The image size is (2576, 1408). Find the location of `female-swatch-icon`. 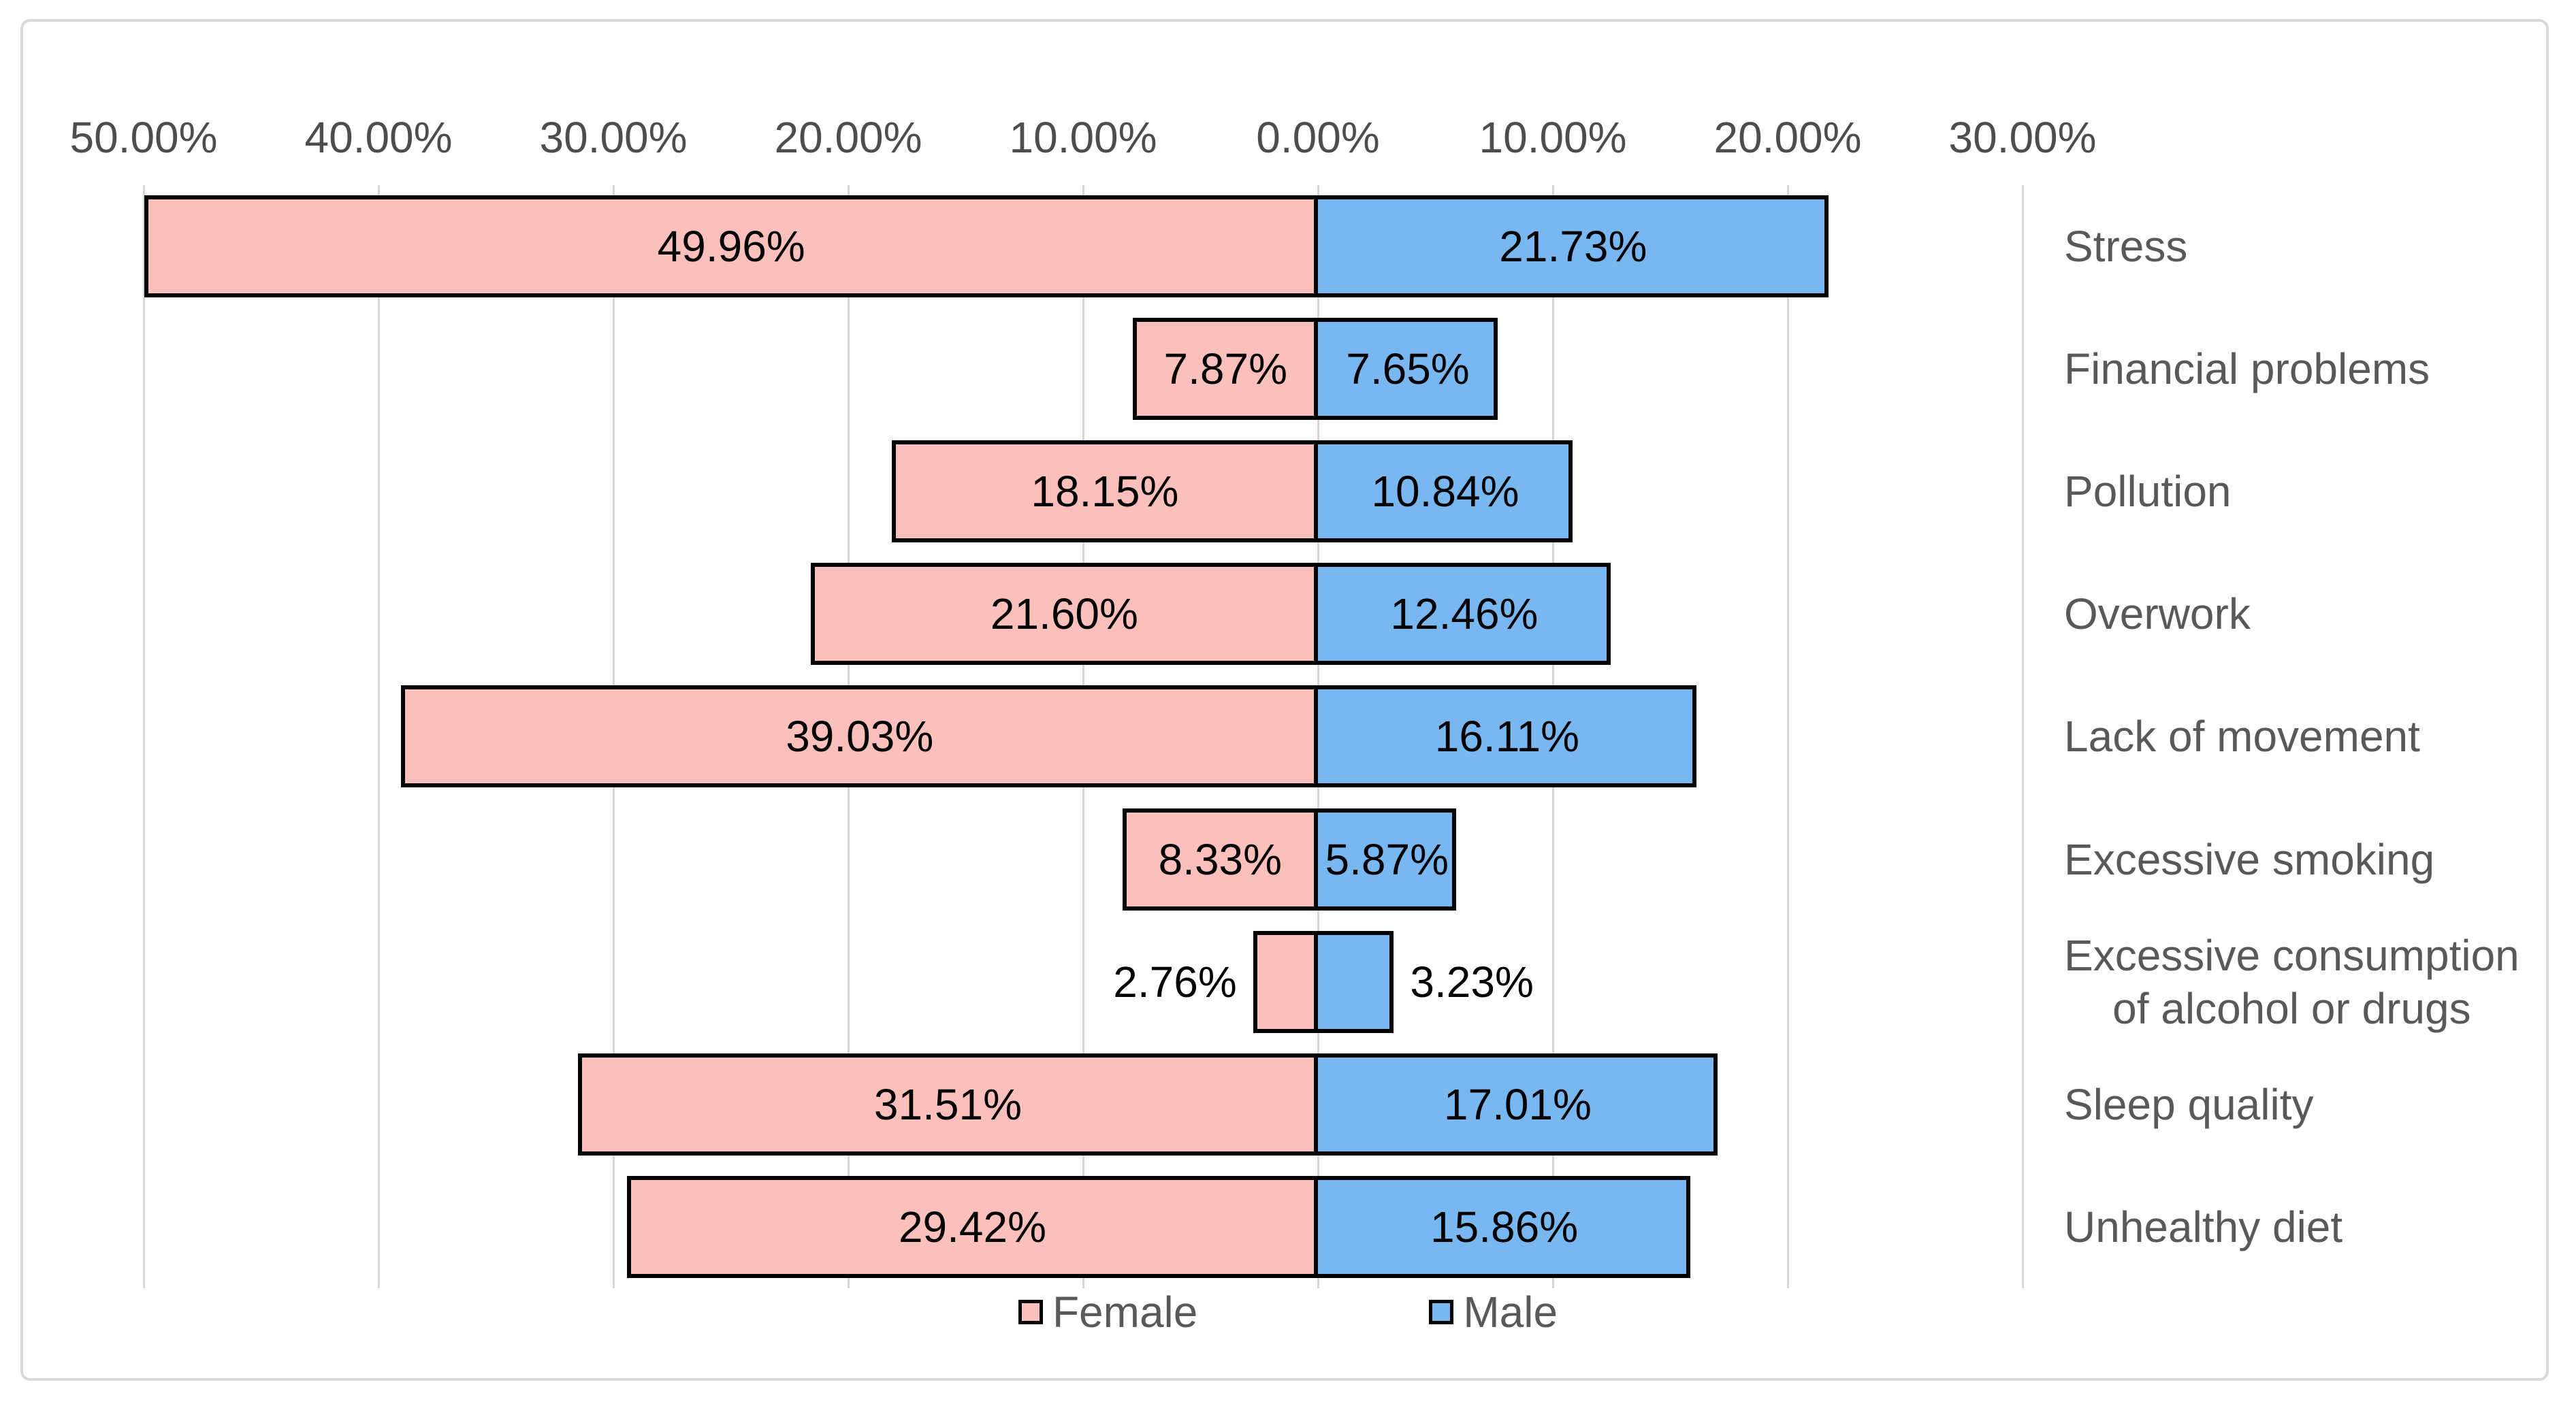

female-swatch-icon is located at coordinates (1031, 1312).